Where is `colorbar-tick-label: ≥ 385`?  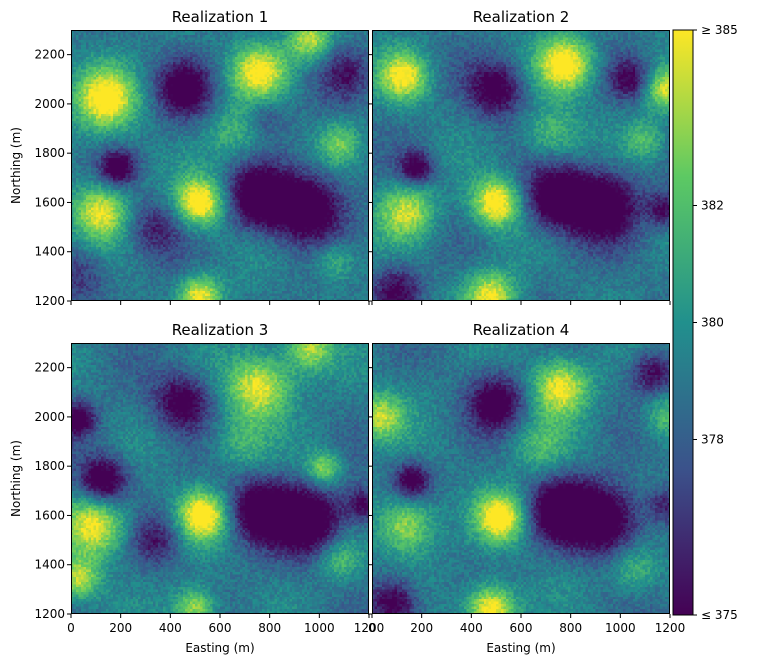 colorbar-tick-label: ≥ 385 is located at coordinates (719, 30).